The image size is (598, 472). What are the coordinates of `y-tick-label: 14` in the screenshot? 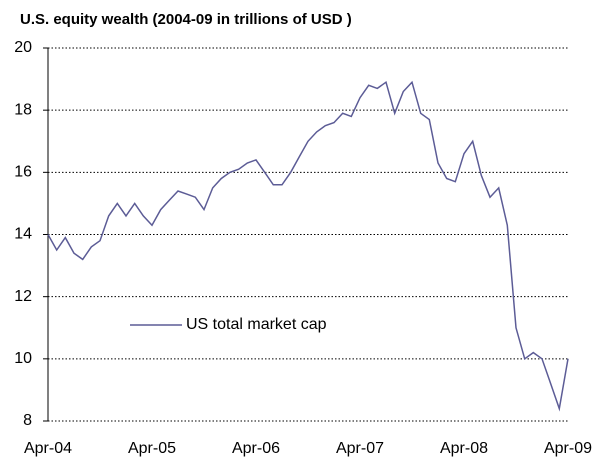 It's located at (23, 234).